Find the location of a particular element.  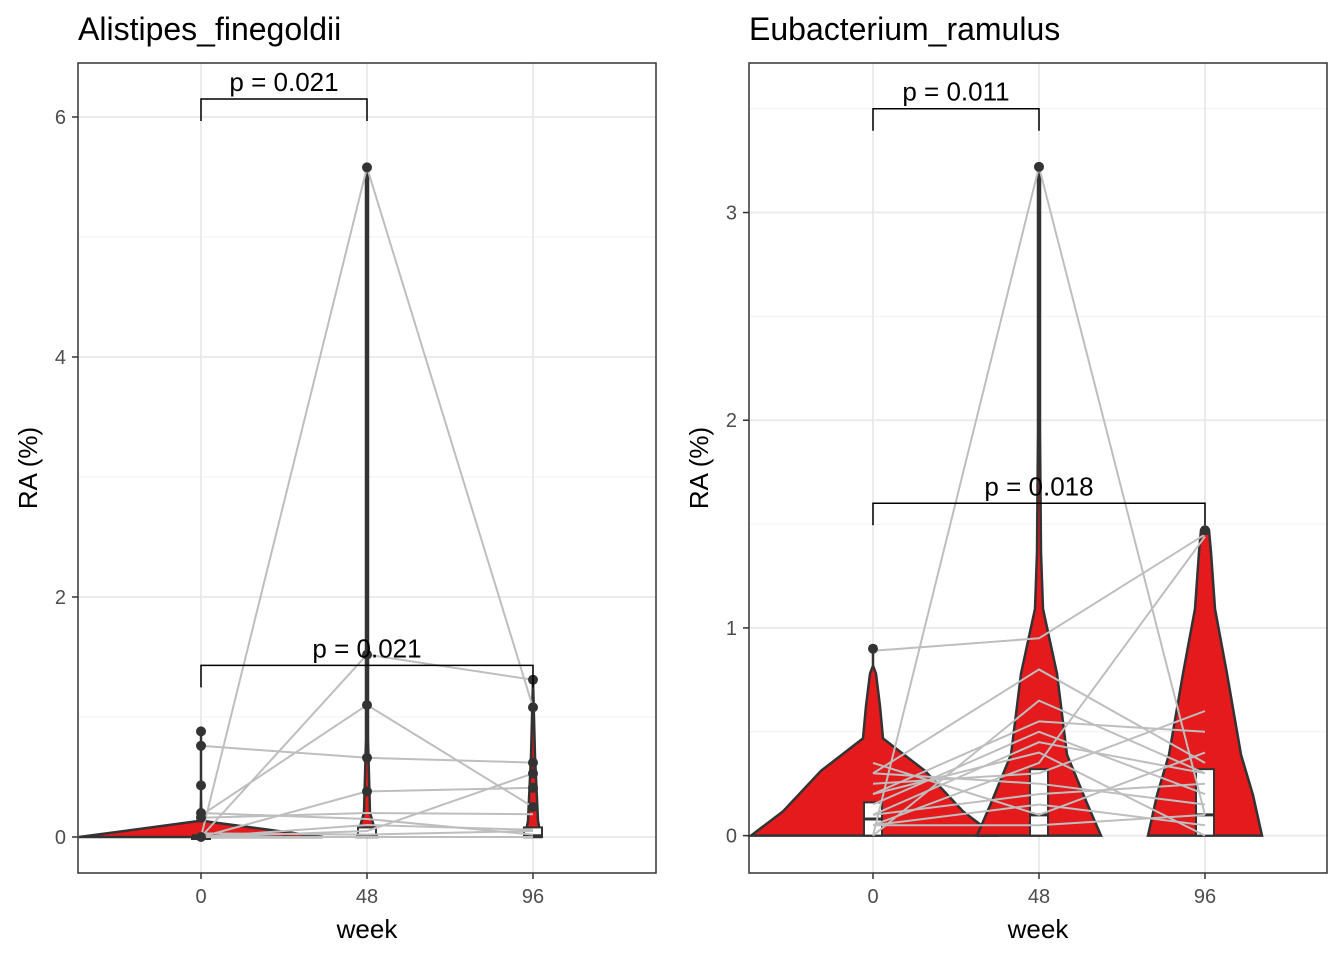

bracket-label-0-96: p = 0.018 is located at coordinates (1038, 486).